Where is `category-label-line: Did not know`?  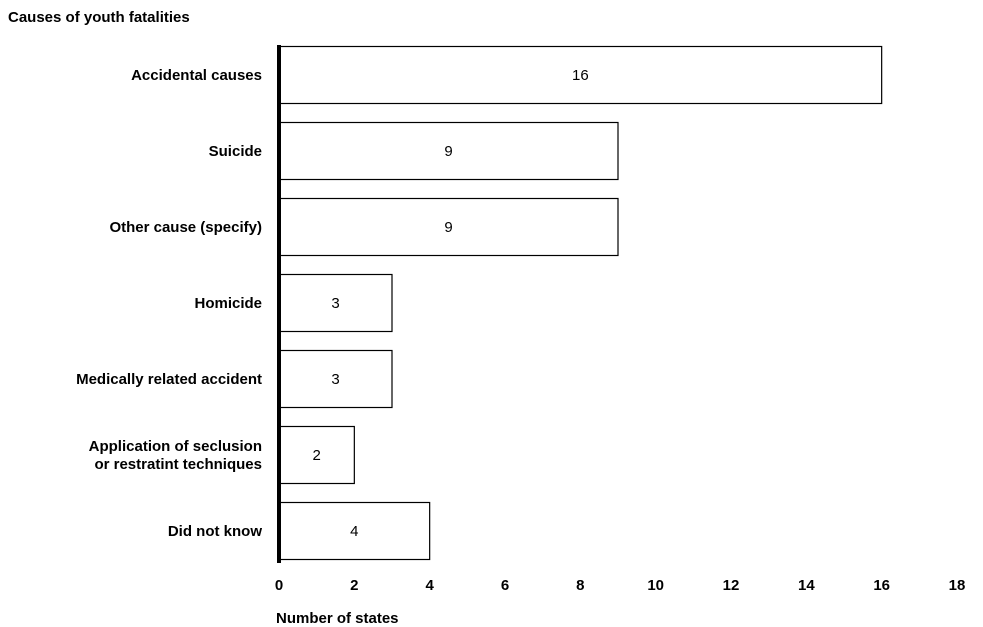
category-label-line: Did not know is located at coordinates (215, 531).